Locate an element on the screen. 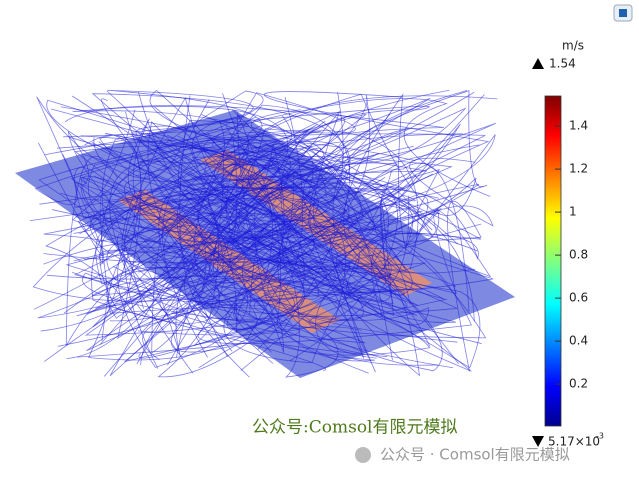 The image size is (639, 480). icon is located at coordinates (623, 13).